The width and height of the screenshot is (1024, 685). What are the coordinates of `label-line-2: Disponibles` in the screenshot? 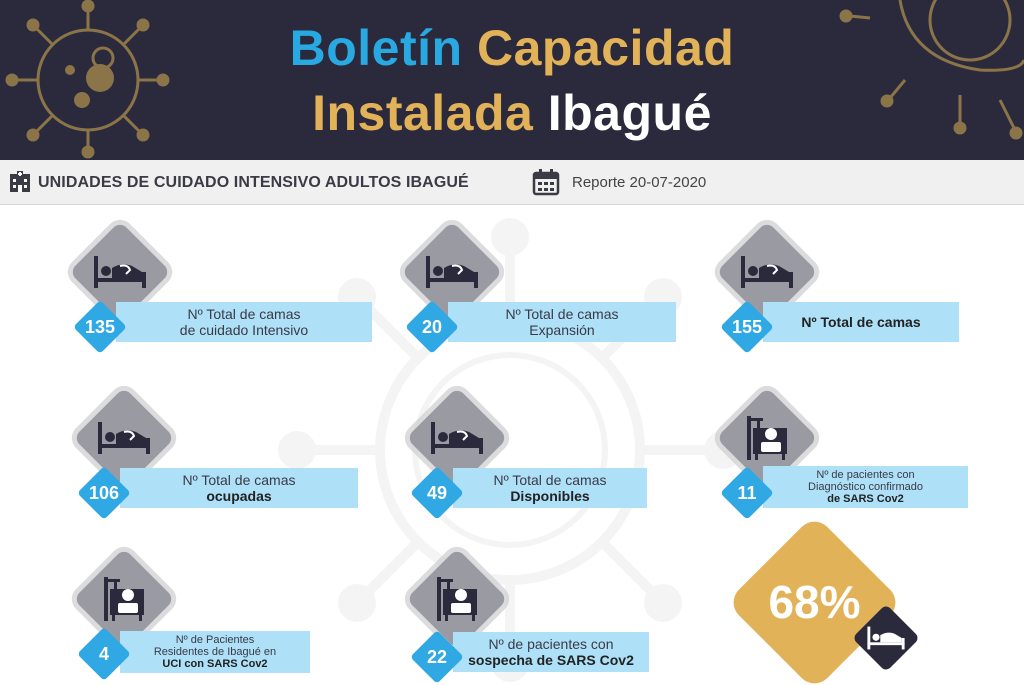 It's located at (550, 496).